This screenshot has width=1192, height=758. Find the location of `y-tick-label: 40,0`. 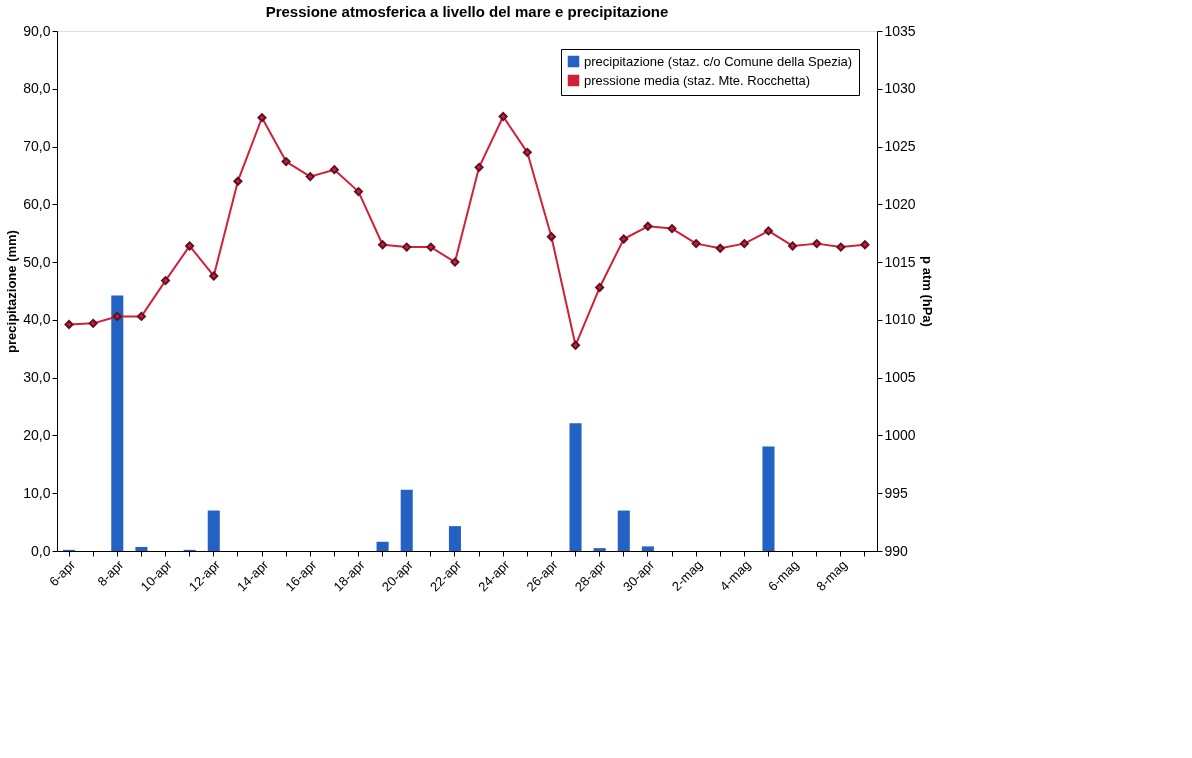

y-tick-label: 40,0 is located at coordinates (37, 319).